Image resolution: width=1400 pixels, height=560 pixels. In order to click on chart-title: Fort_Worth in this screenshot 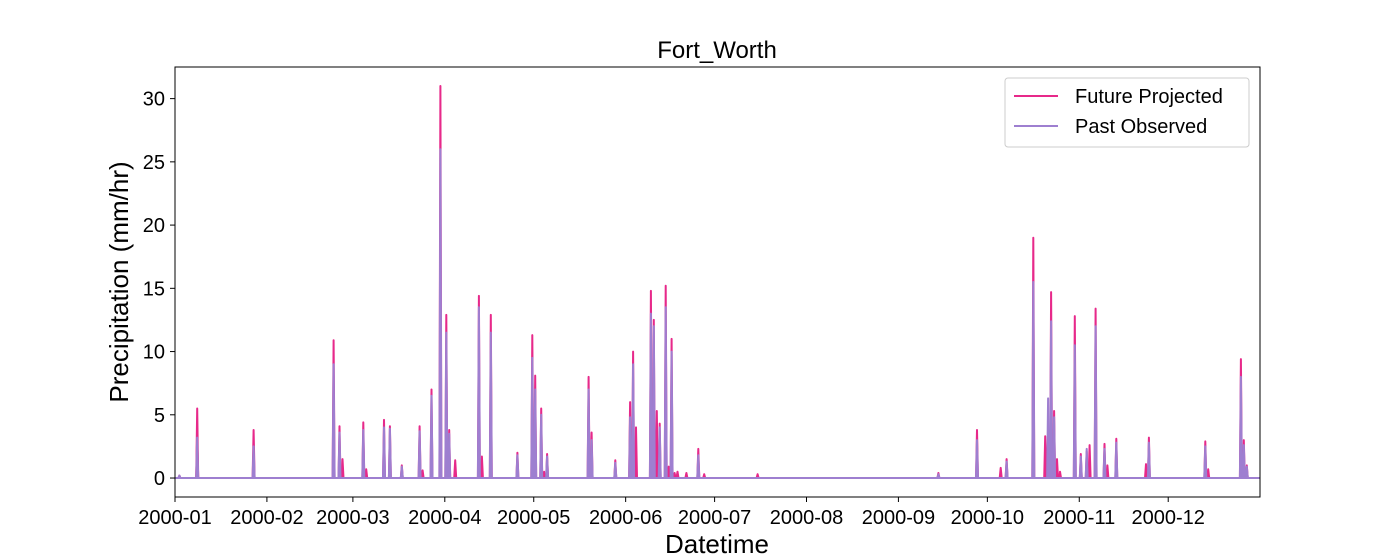, I will do `click(717, 50)`.